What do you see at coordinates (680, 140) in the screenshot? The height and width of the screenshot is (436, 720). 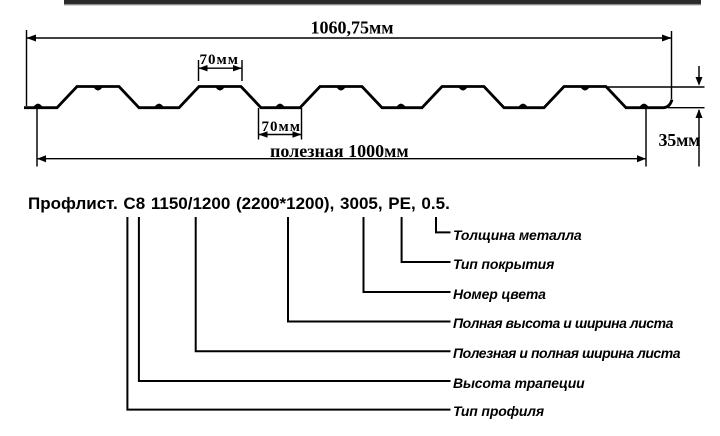 I see `svg-text: 35мм` at bounding box center [680, 140].